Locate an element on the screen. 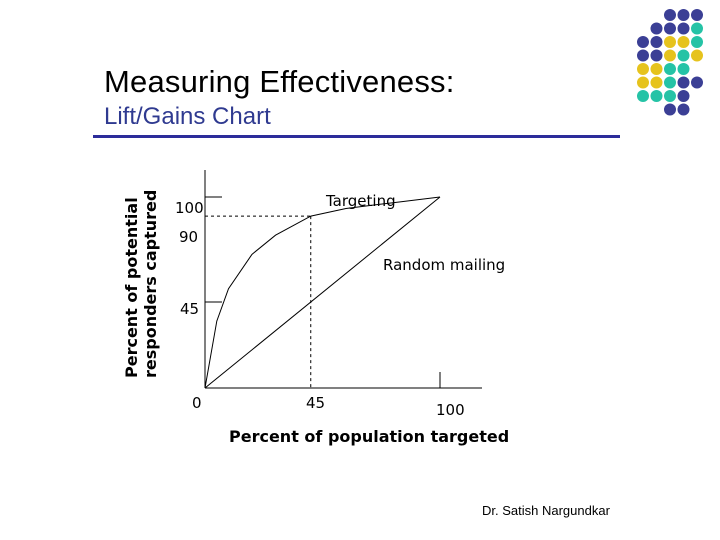 The height and width of the screenshot is (540, 720). slide-subtitle: Lift/Gains Chart is located at coordinates (187, 116).